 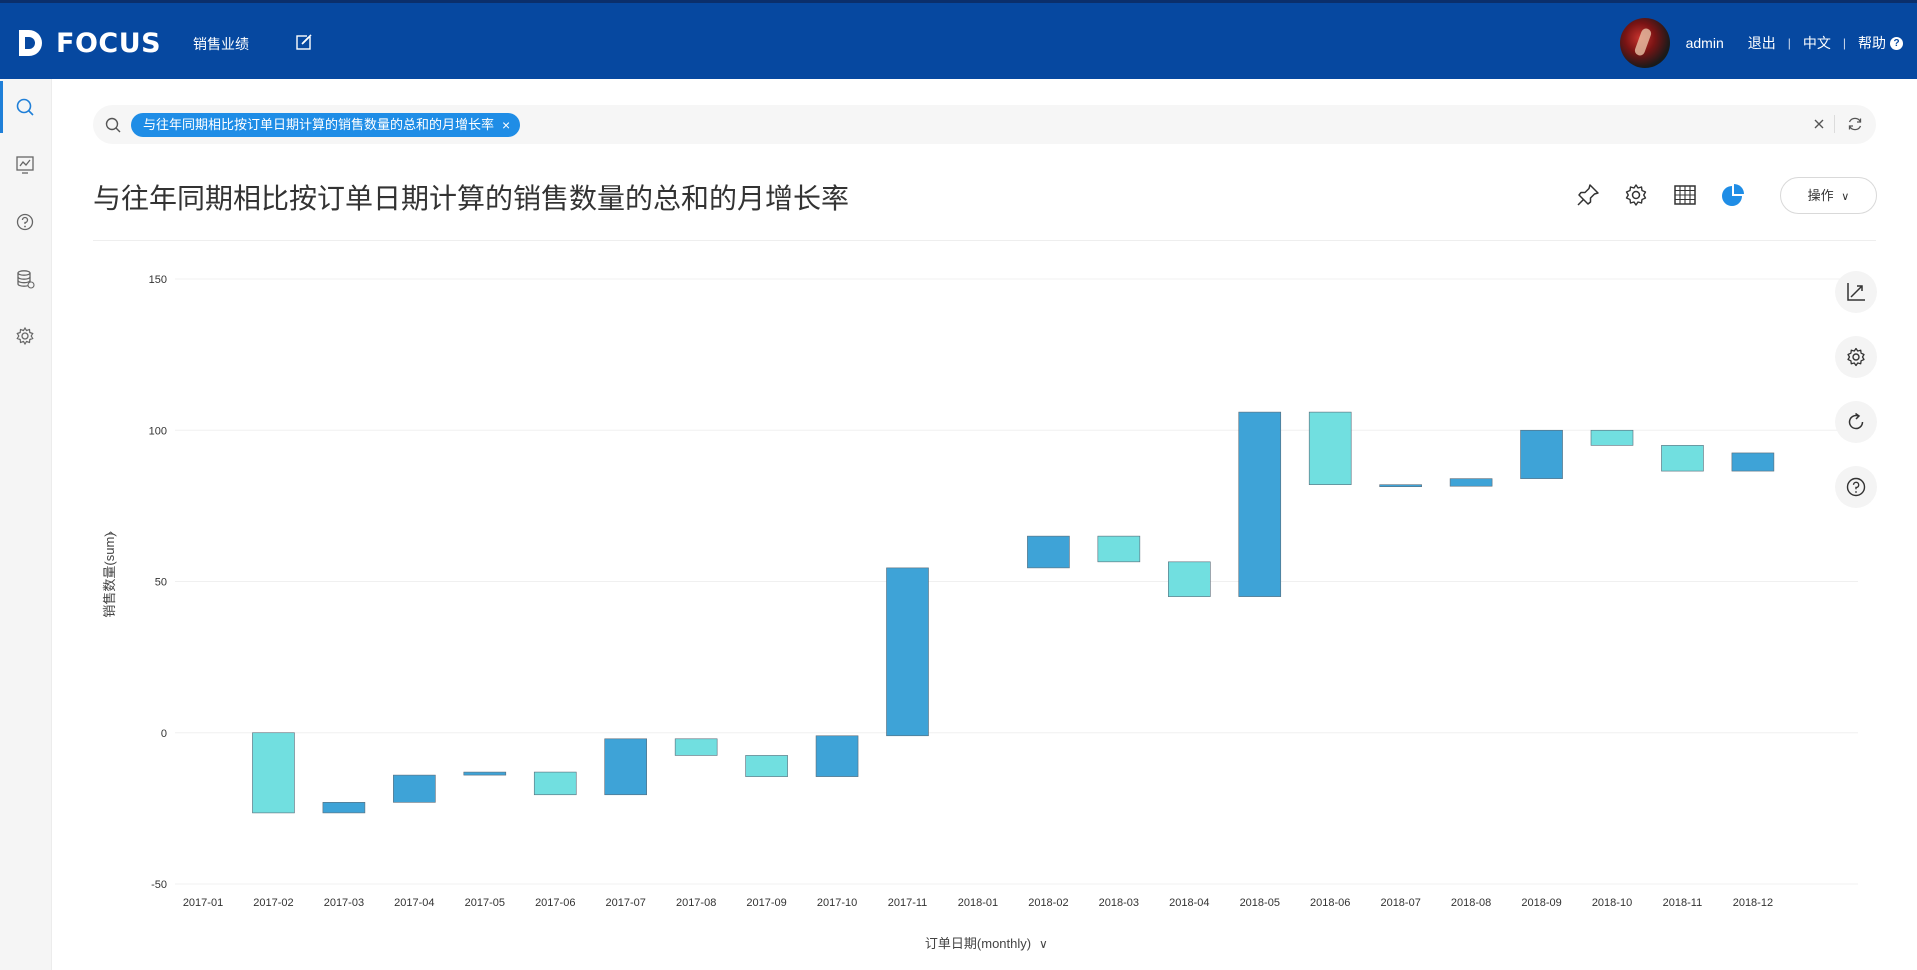 What do you see at coordinates (485, 903) in the screenshot?
I see `x-tick-label: 2017-05` at bounding box center [485, 903].